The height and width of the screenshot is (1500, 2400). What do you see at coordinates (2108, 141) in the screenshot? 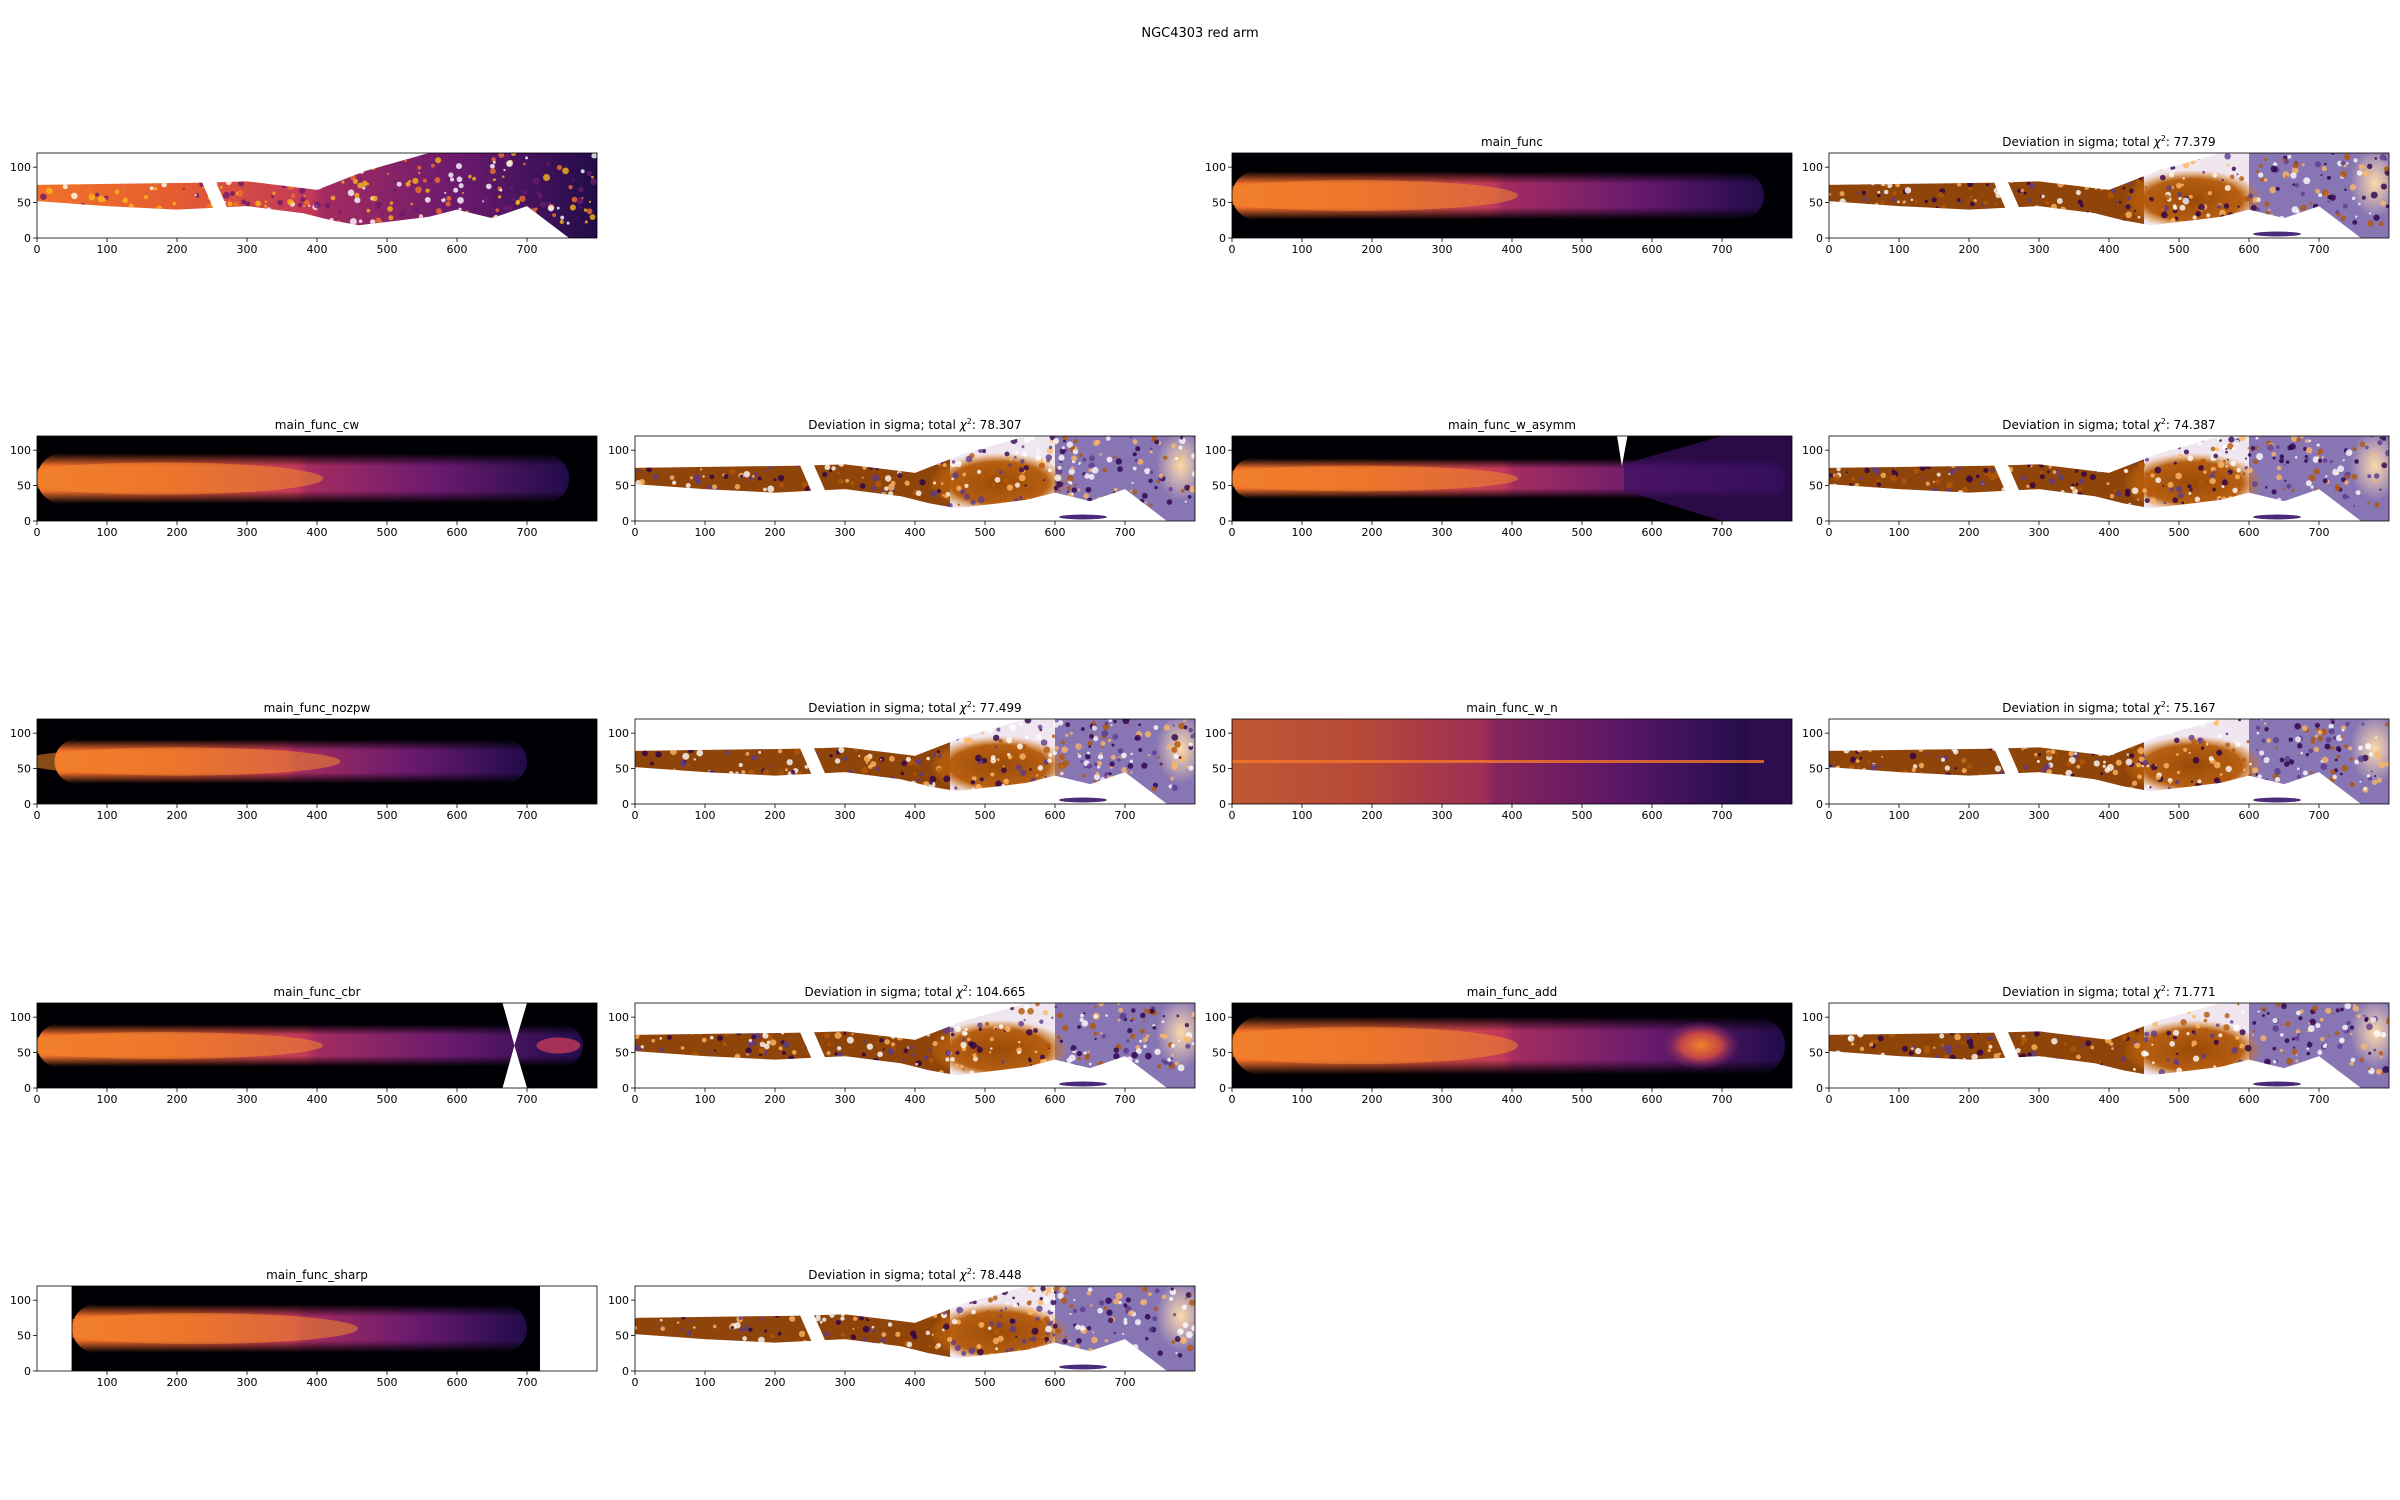
I see `subplot-title: Deviation in sigma; total χ2: 77.379` at bounding box center [2108, 141].